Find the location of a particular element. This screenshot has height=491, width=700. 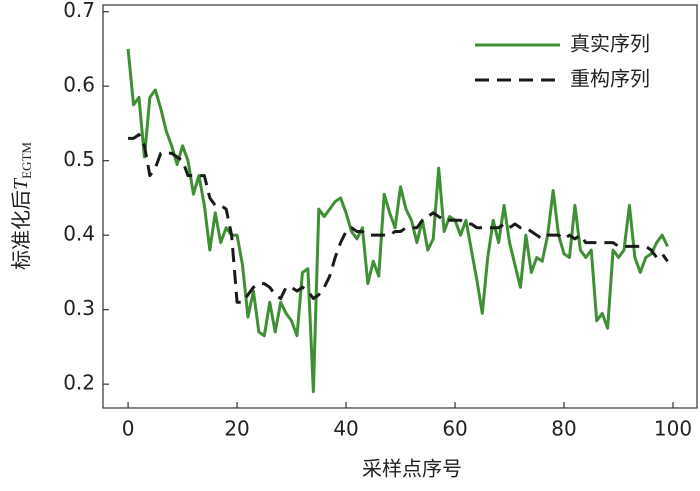

x-tick-label: 80 is located at coordinates (563, 429).